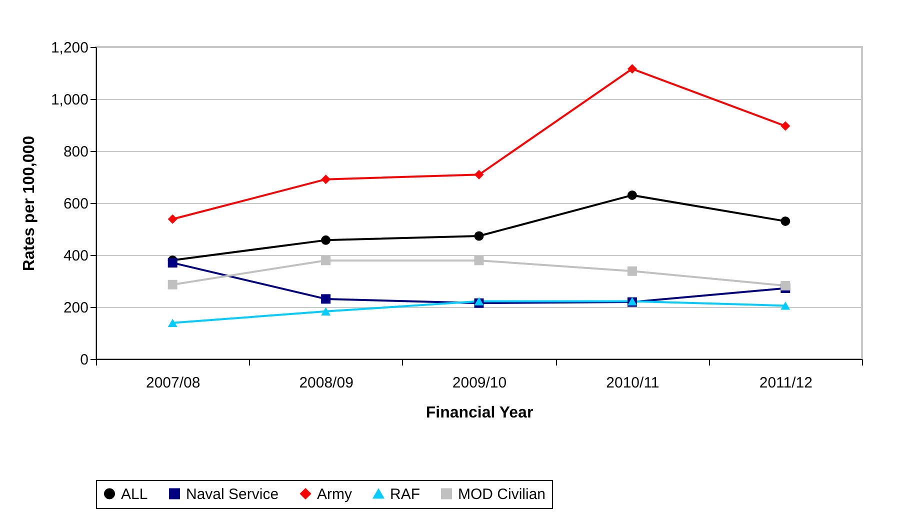  I want to click on legend-label: Naval Service, so click(232, 494).